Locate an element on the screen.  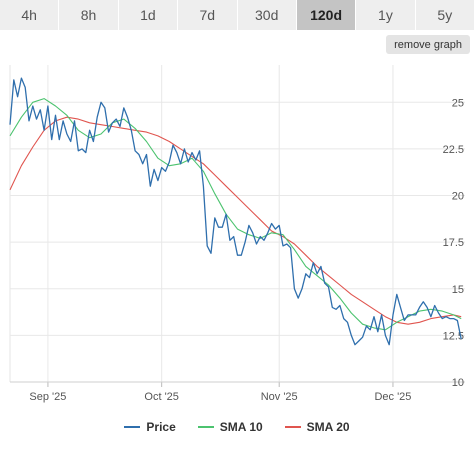
x-tick-label: Dec '25 is located at coordinates (392, 397).